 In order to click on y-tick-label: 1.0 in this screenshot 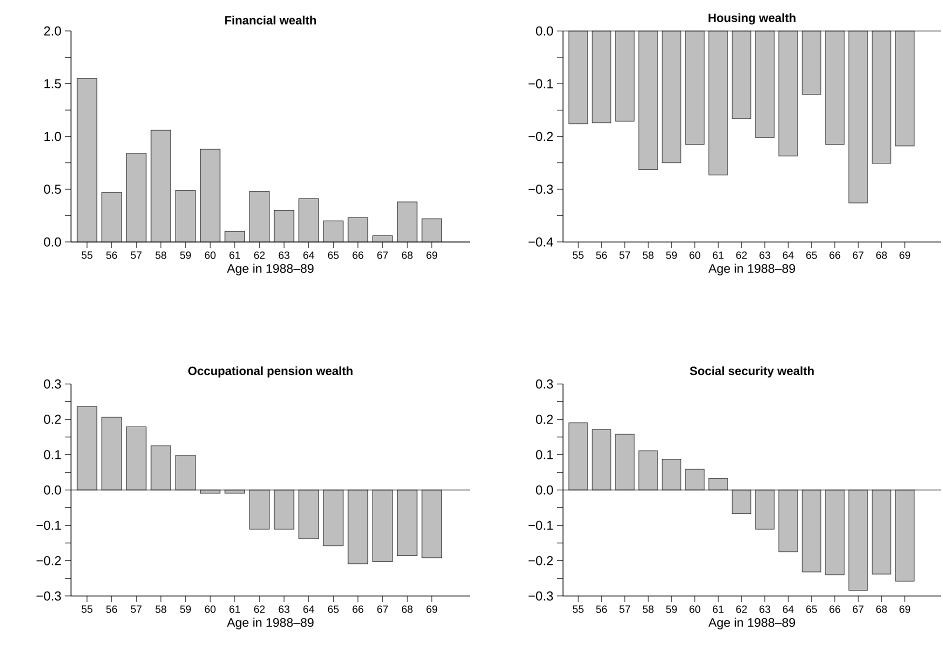, I will do `click(52, 137)`.